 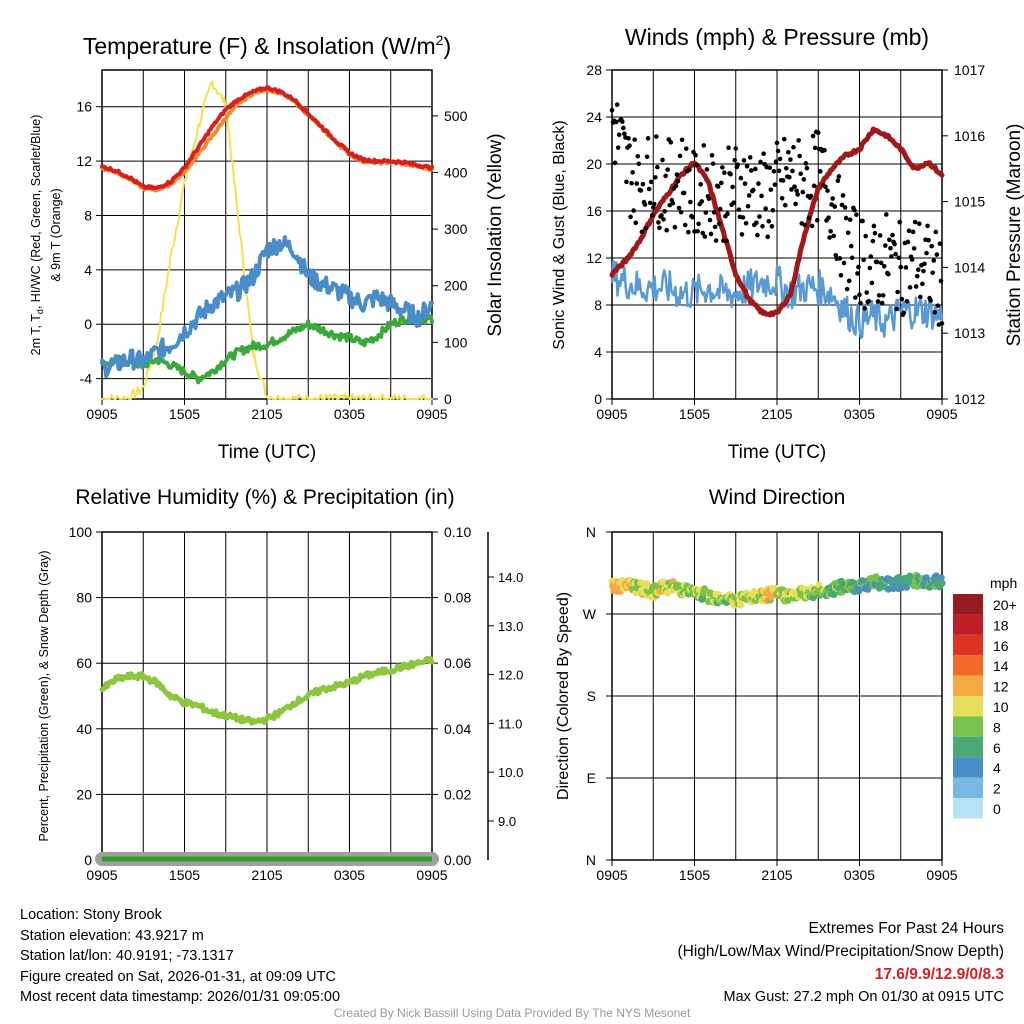 What do you see at coordinates (84, 598) in the screenshot?
I see `y-tick-label: 80` at bounding box center [84, 598].